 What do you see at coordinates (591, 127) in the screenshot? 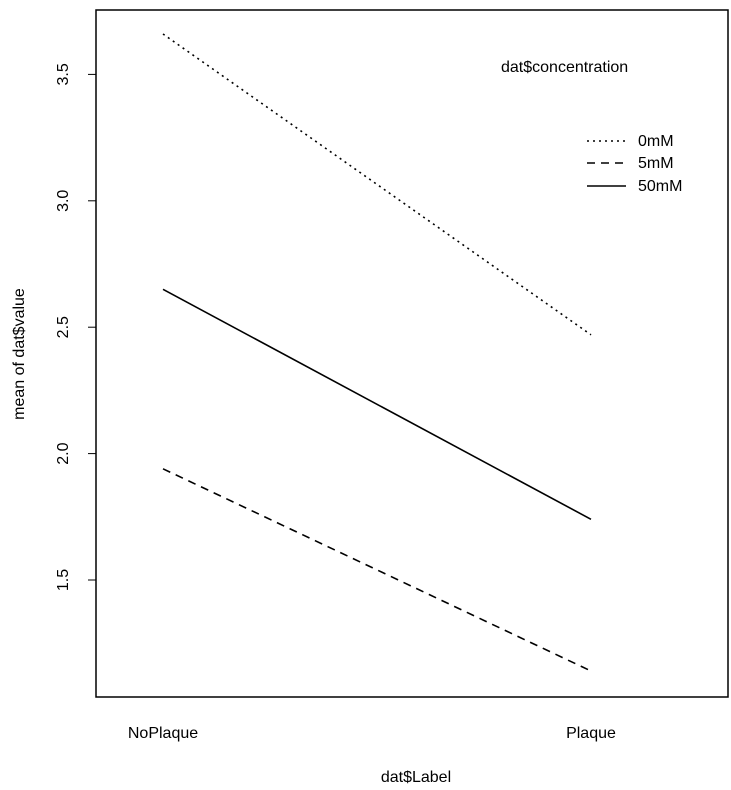
I see `legend: dat$concentration 0mM 5mM 50mM` at bounding box center [591, 127].